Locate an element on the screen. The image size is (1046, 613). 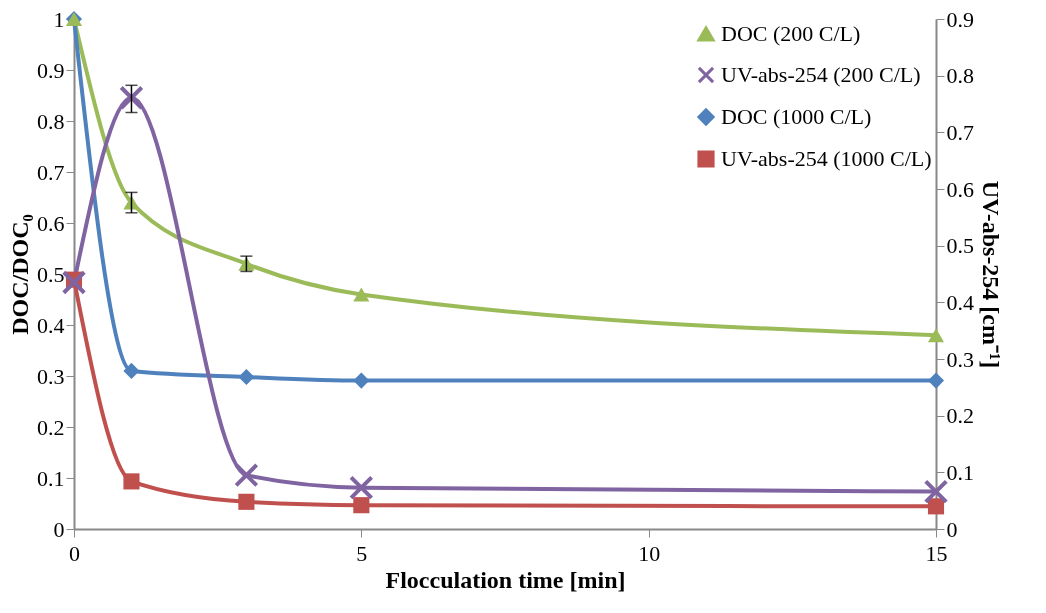
y2-tick-label: 0 is located at coordinates (952, 529).